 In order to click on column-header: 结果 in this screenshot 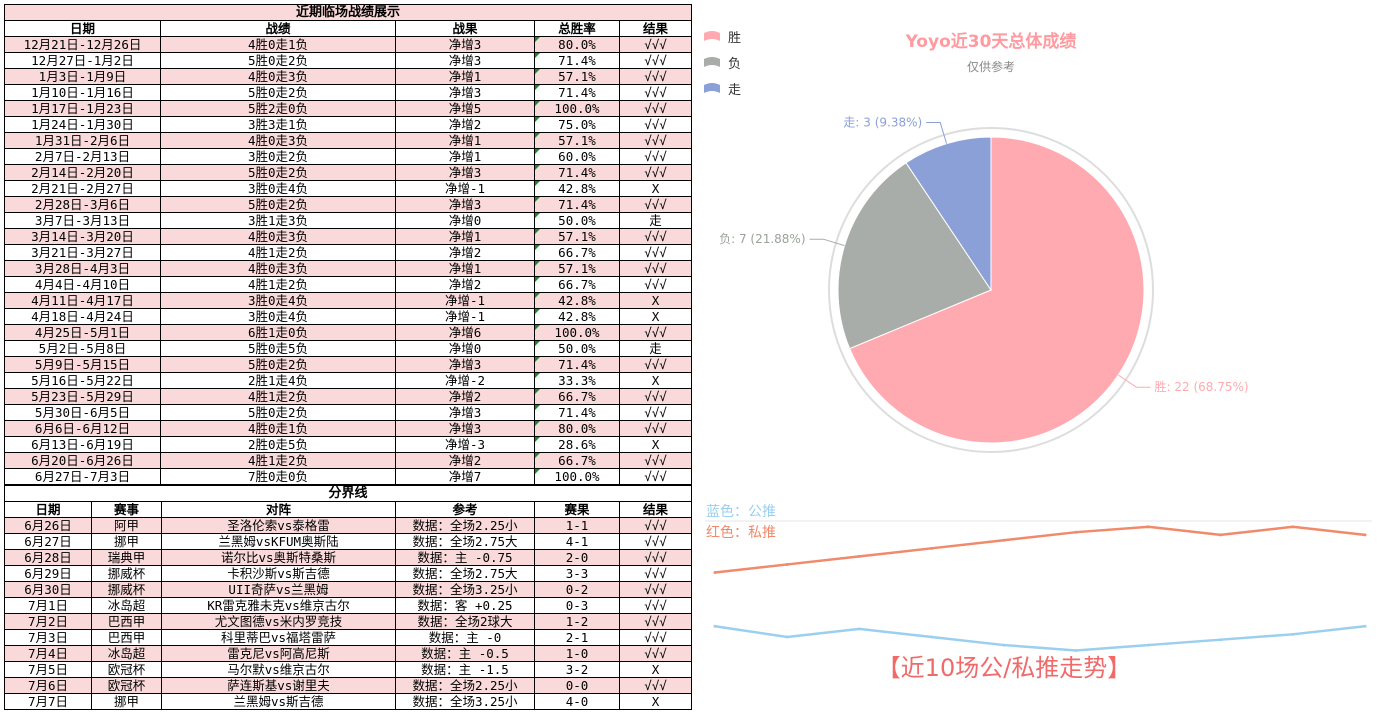, I will do `click(655, 509)`.